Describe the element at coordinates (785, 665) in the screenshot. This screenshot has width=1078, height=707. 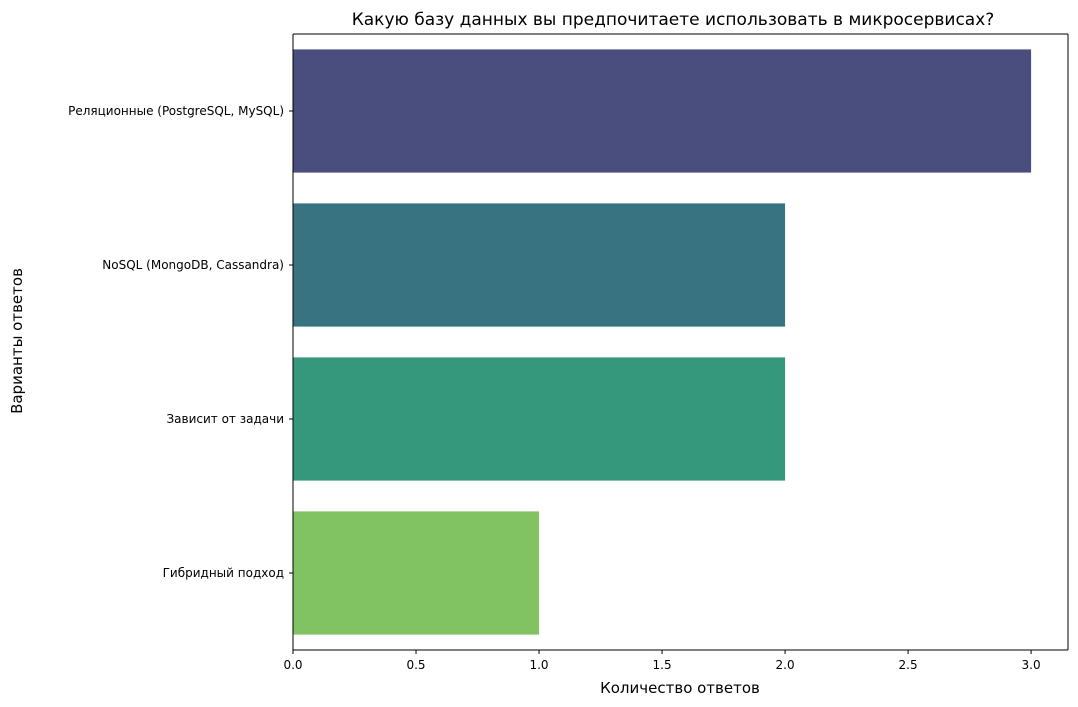
I see `x-tick-label: 2.0` at that location.